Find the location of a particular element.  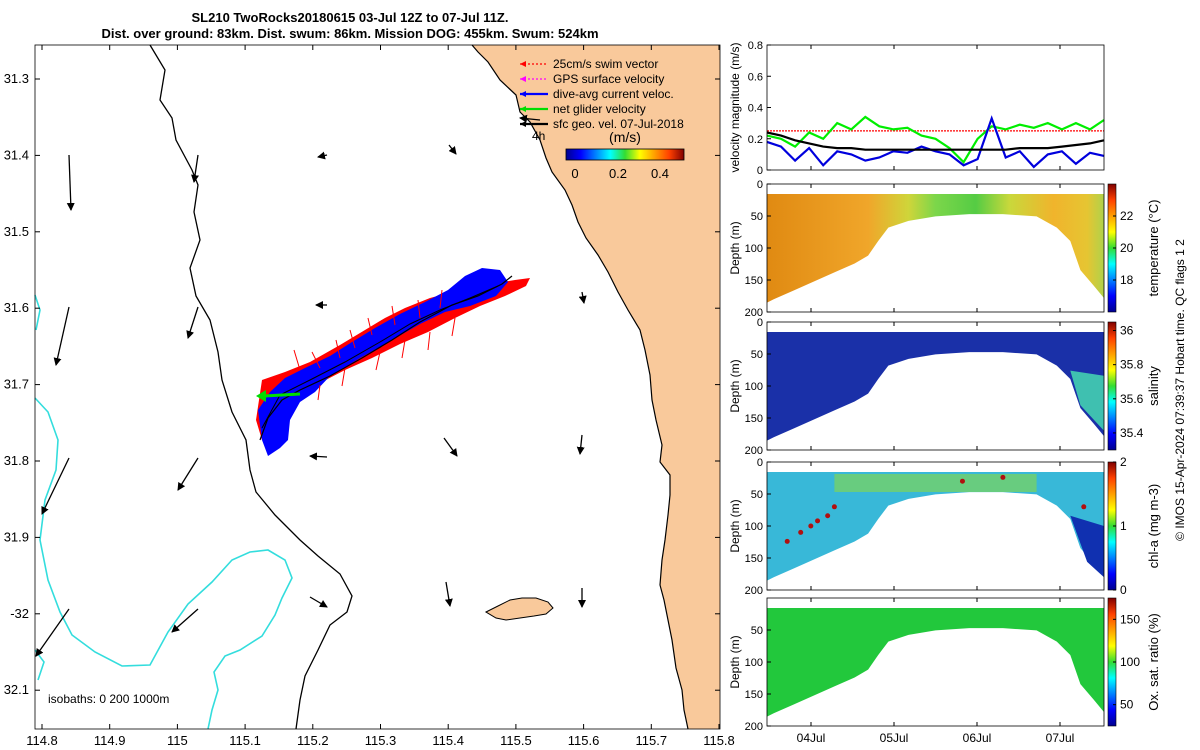

salinity-high-patch is located at coordinates (1087, 400).